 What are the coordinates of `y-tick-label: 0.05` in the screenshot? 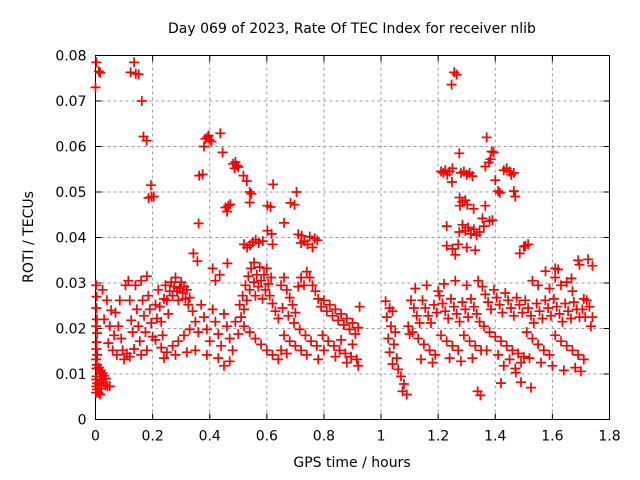 It's located at (70, 193).